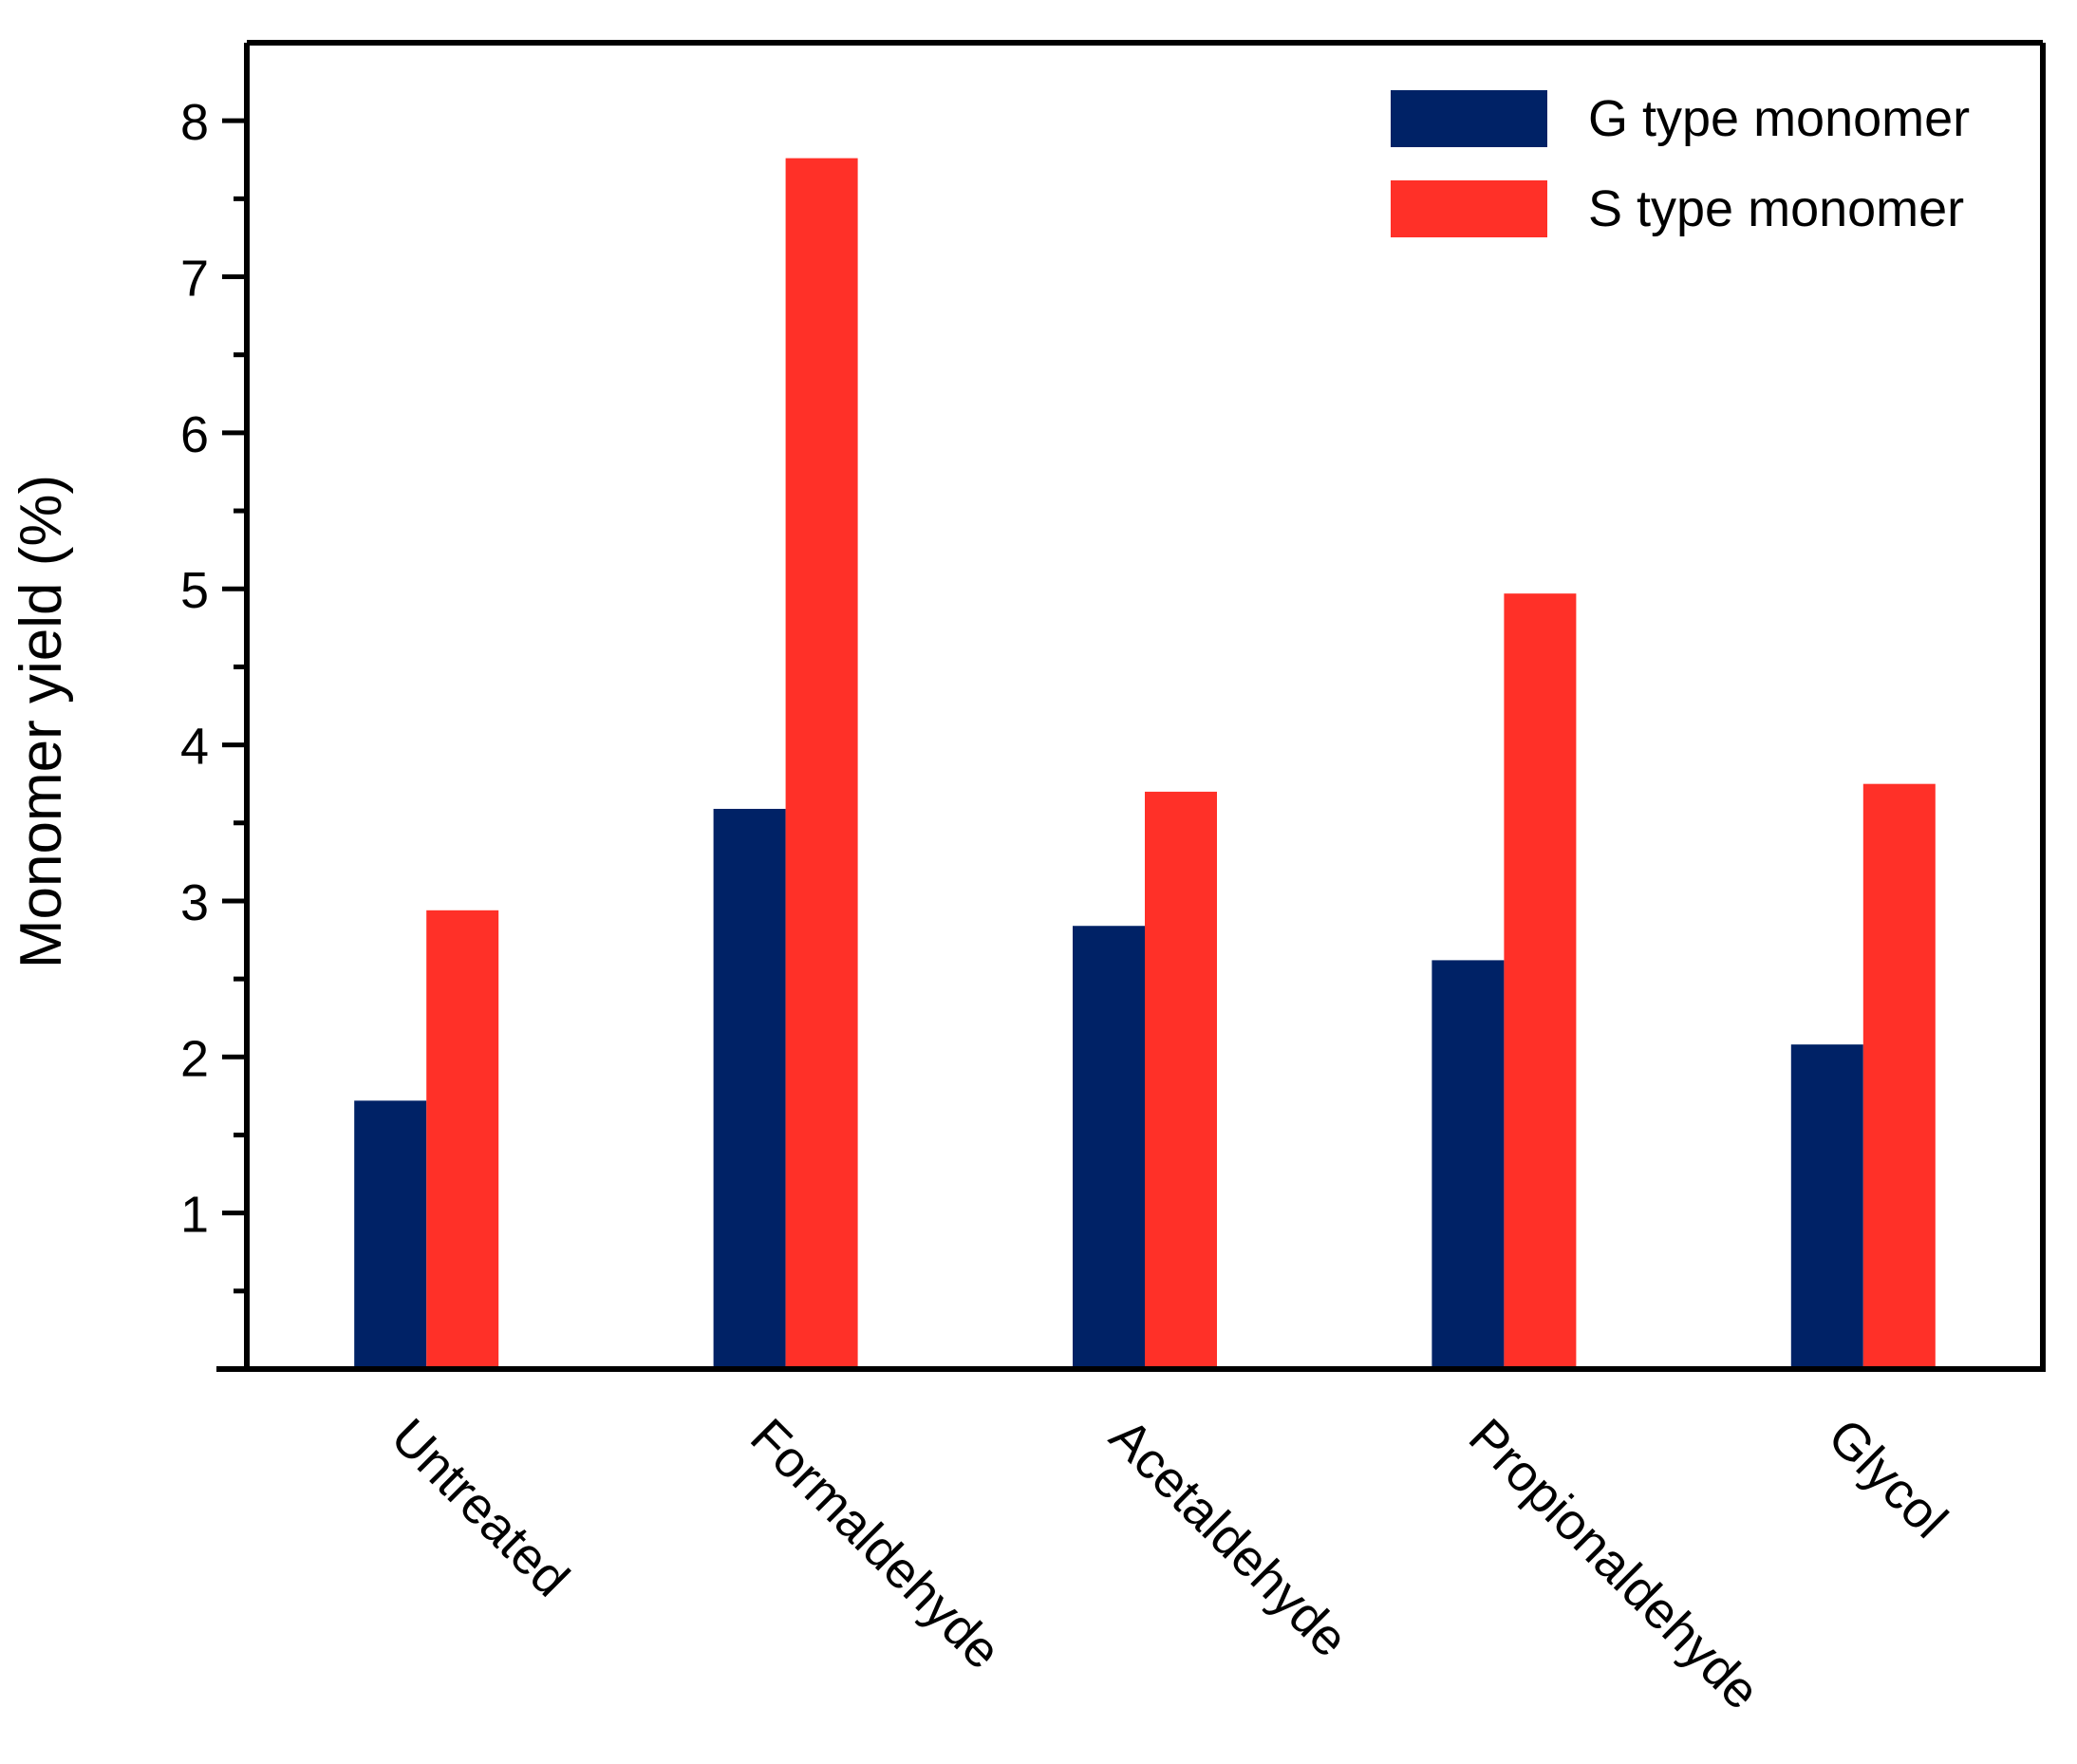 This screenshot has height=1764, width=2077. Describe the element at coordinates (1181, 1080) in the screenshot. I see `bar-s-acetaldehyde` at that location.